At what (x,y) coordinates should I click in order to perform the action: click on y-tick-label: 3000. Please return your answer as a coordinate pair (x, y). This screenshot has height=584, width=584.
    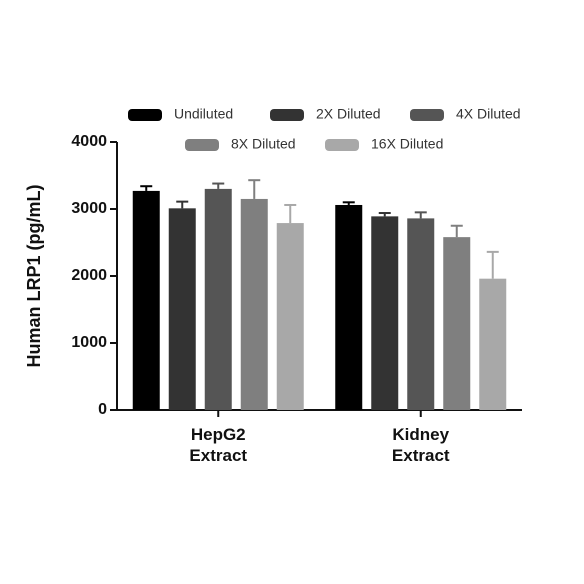
    Looking at the image, I should click on (89, 208).